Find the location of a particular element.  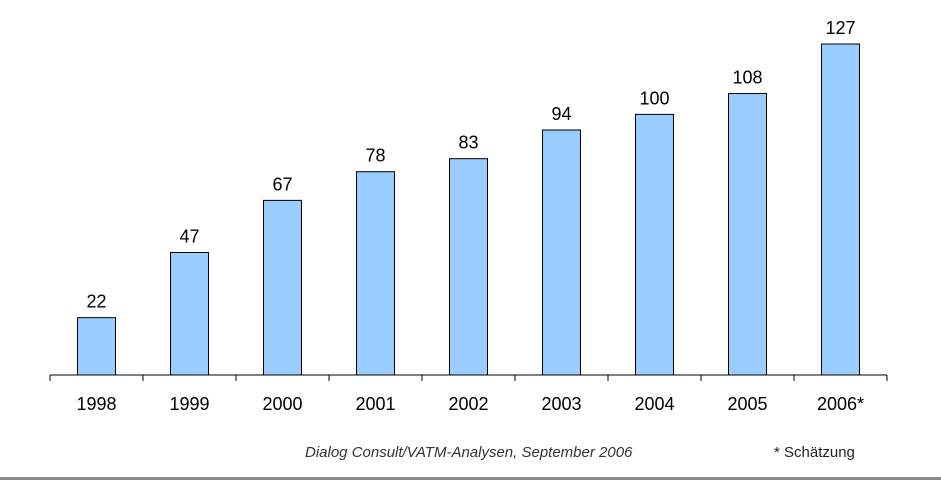

x-tick-label: 2005 is located at coordinates (747, 404).